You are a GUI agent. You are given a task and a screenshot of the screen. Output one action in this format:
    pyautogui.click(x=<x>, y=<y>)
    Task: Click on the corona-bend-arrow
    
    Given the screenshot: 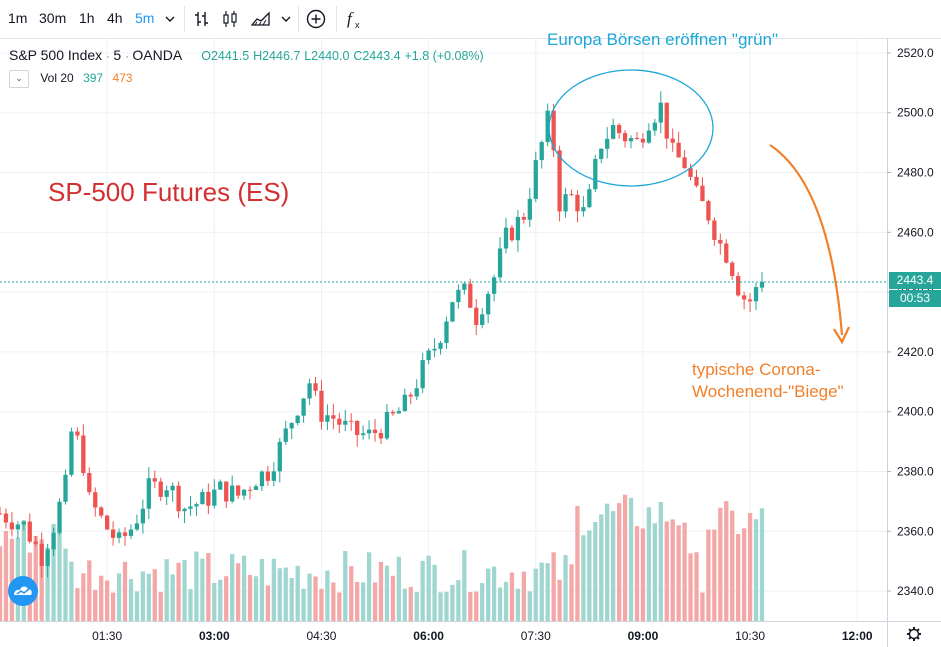 What is the action you would take?
    pyautogui.click(x=806, y=240)
    